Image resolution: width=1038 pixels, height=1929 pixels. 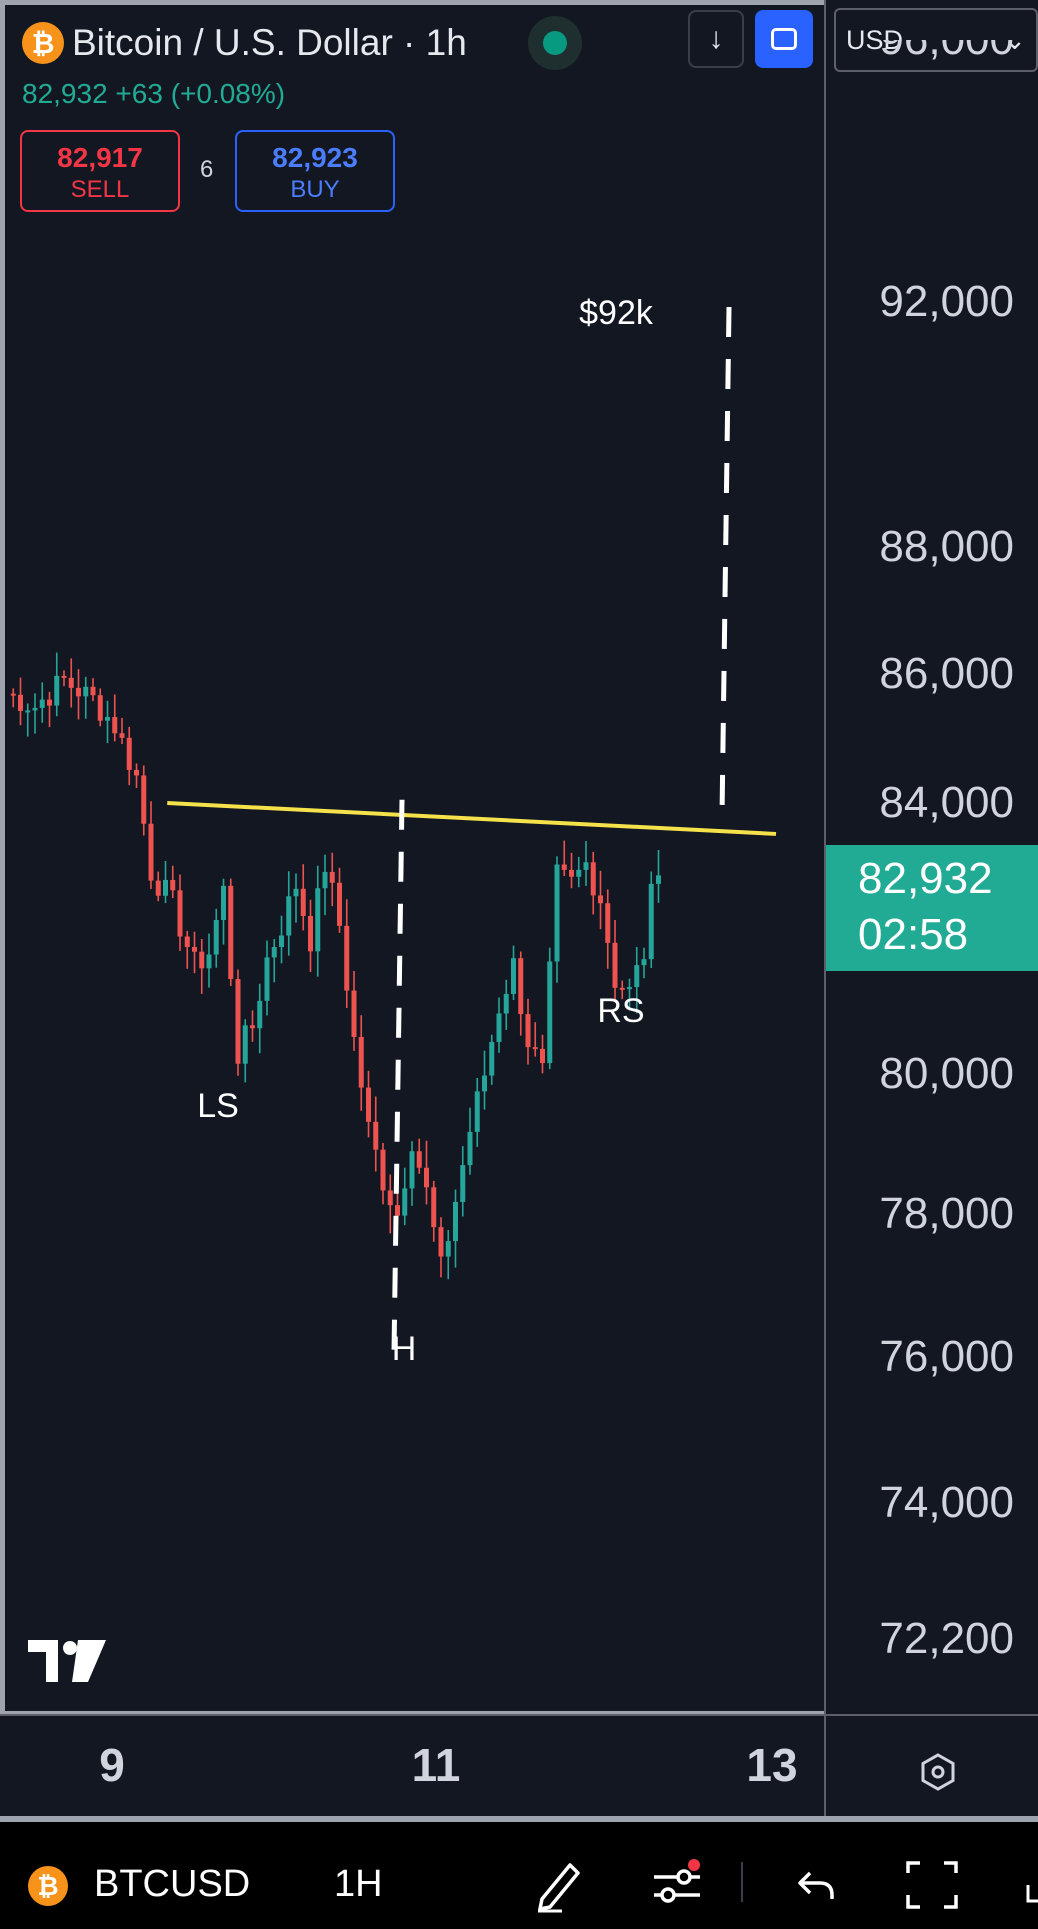 I want to click on bar-countdown: 02:58, so click(x=913, y=934).